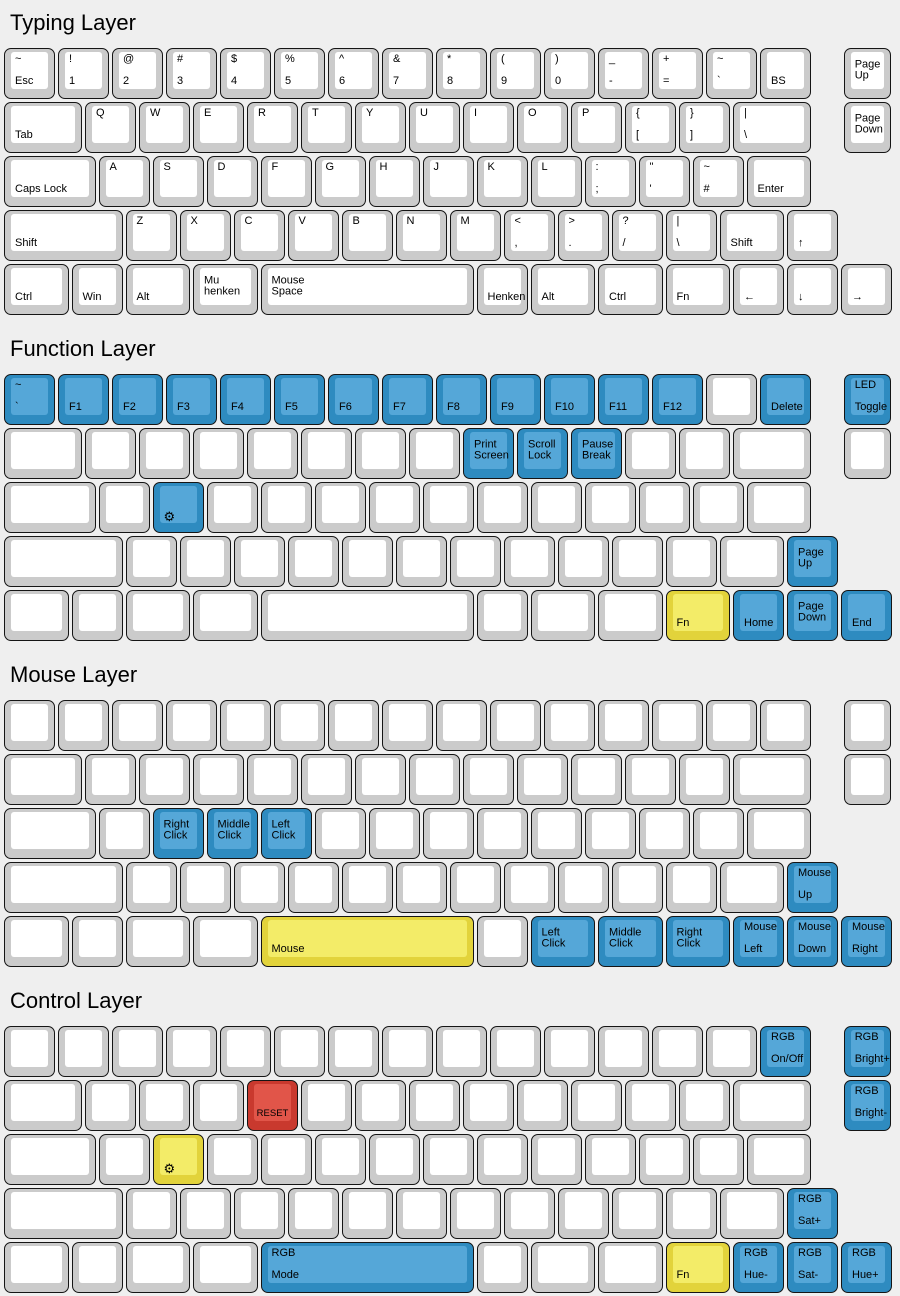 This screenshot has height=1296, width=900. Describe the element at coordinates (259, 235) in the screenshot. I see `key-c: C` at that location.